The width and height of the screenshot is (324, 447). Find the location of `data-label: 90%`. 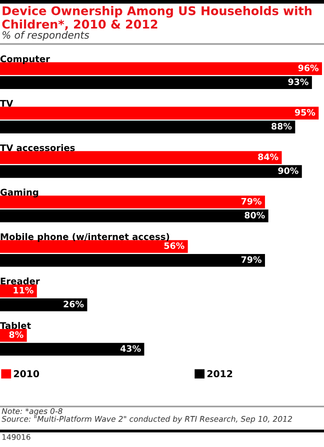

data-label: 90% is located at coordinates (288, 170).